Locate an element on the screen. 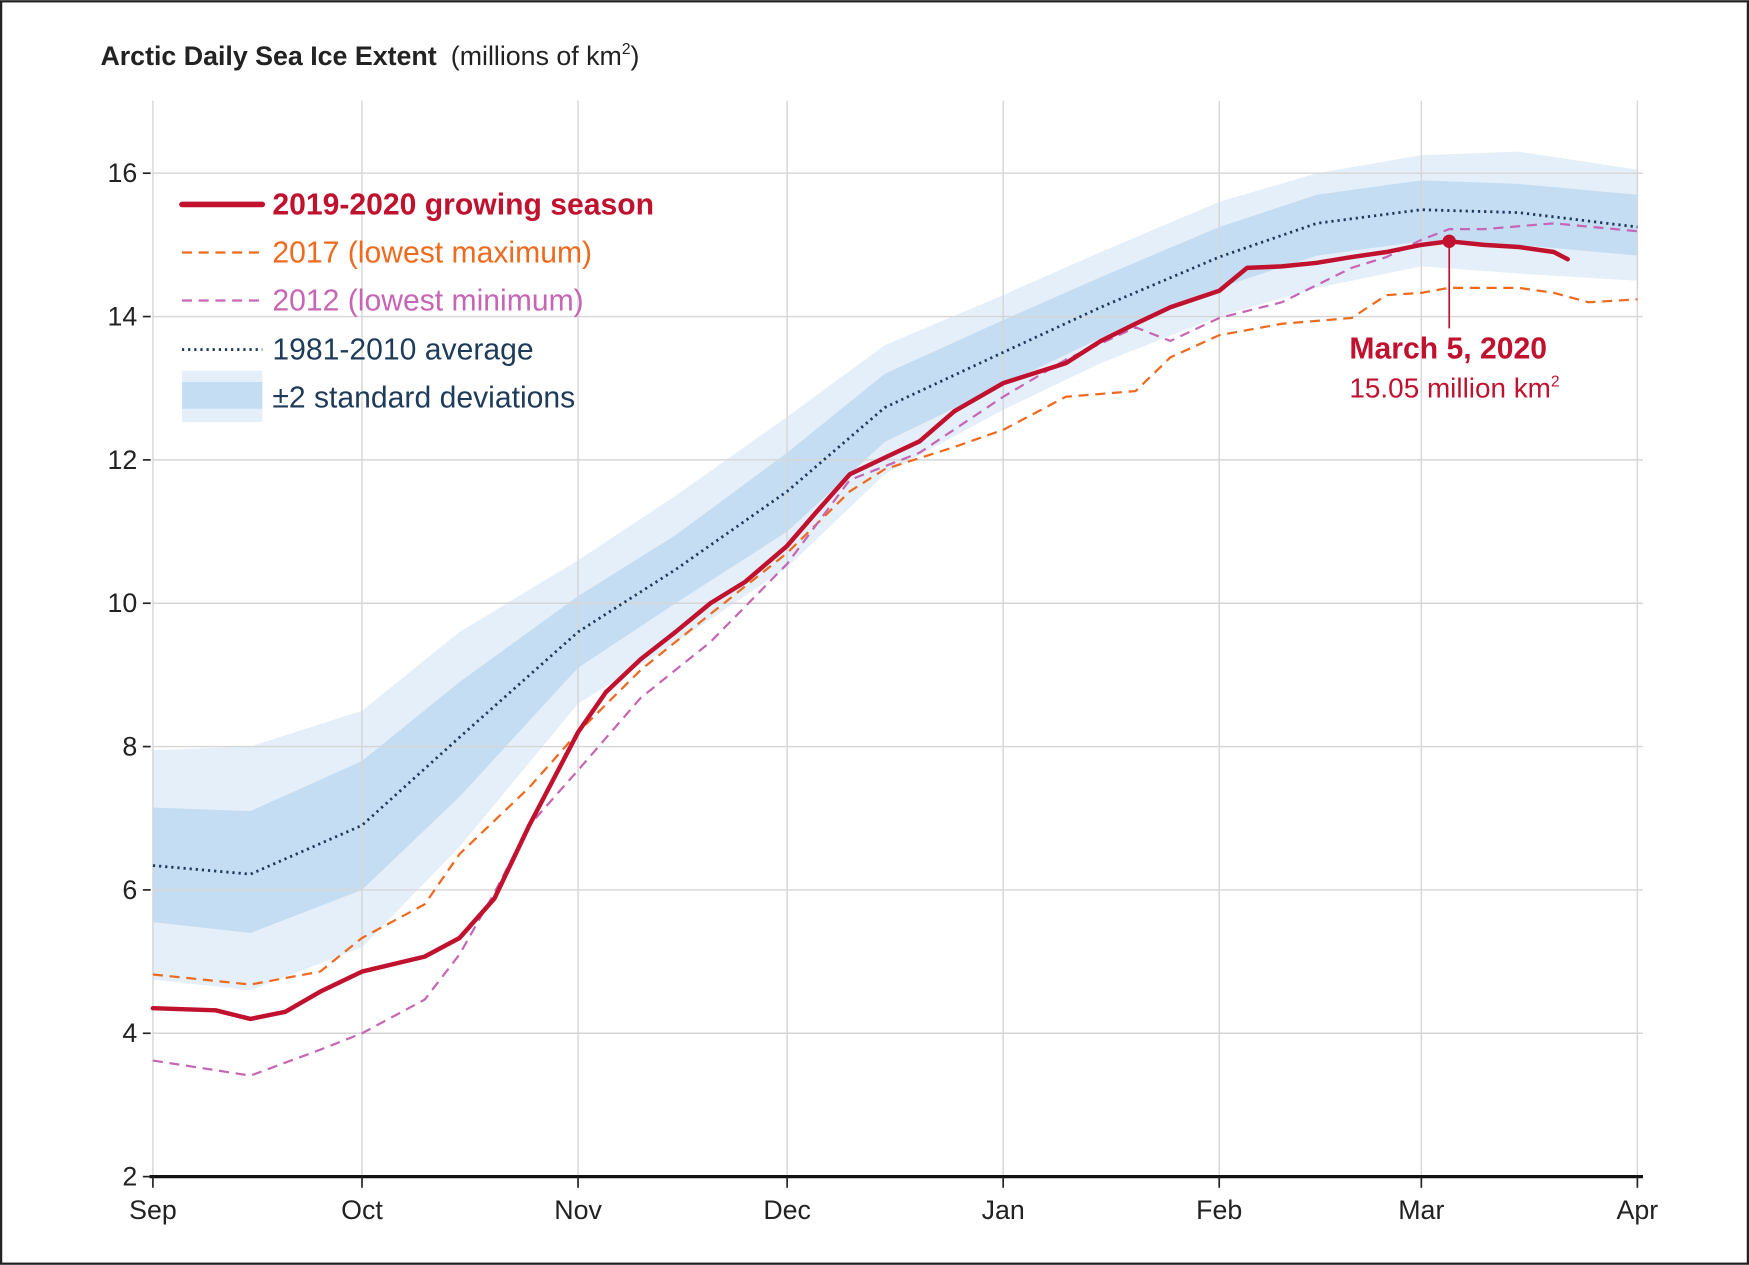 The width and height of the screenshot is (1749, 1265). y-tick-label: 14 is located at coordinates (123, 316).